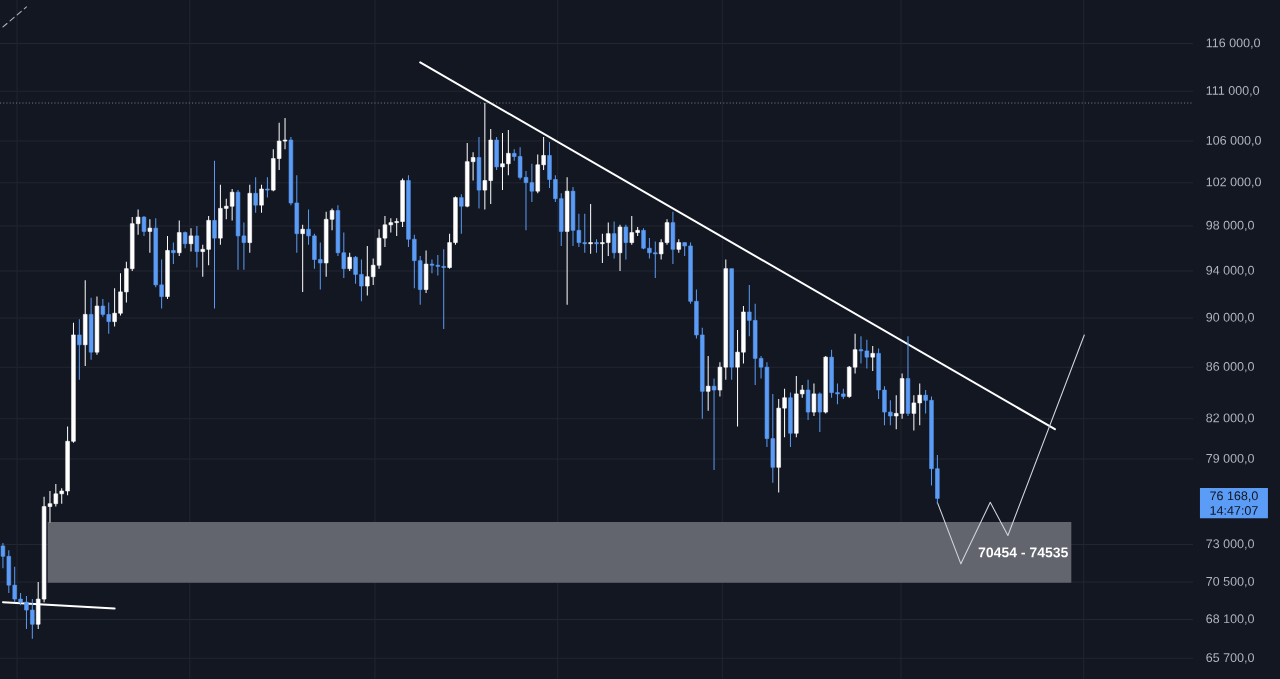 The height and width of the screenshot is (679, 1280). I want to click on y-tick-label: 73 000,0, so click(1230, 544).